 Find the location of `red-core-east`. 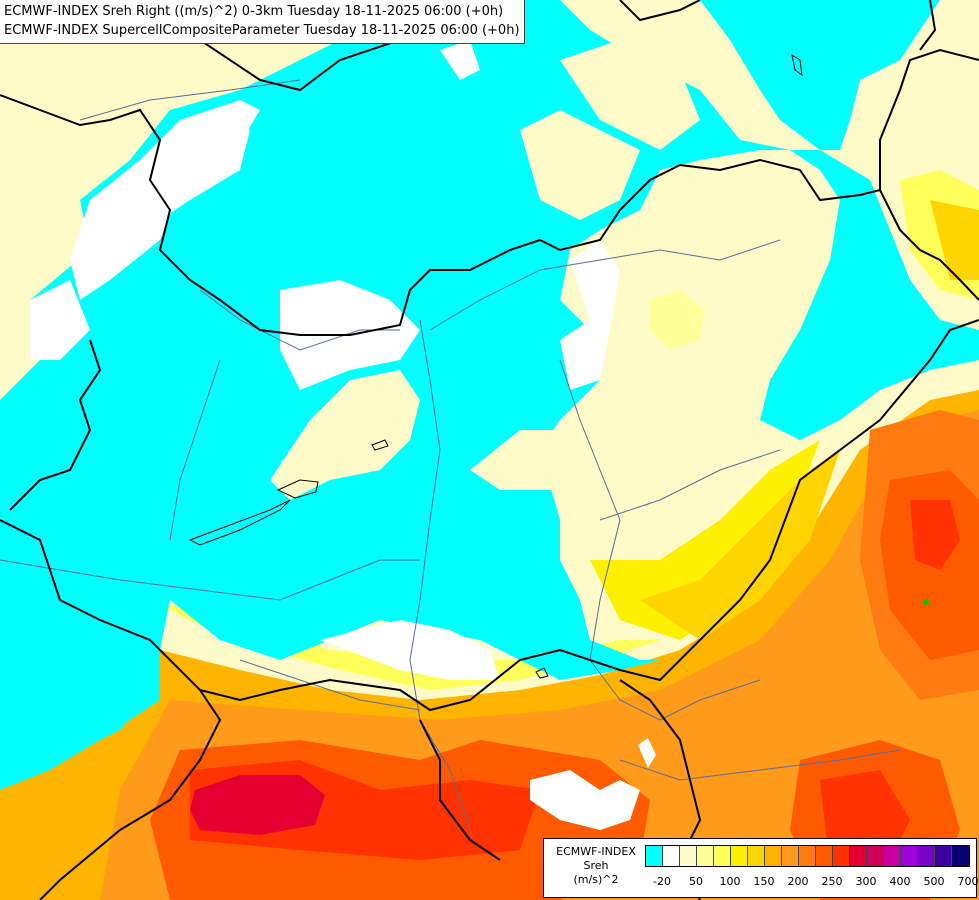

red-core-east is located at coordinates (935, 535).